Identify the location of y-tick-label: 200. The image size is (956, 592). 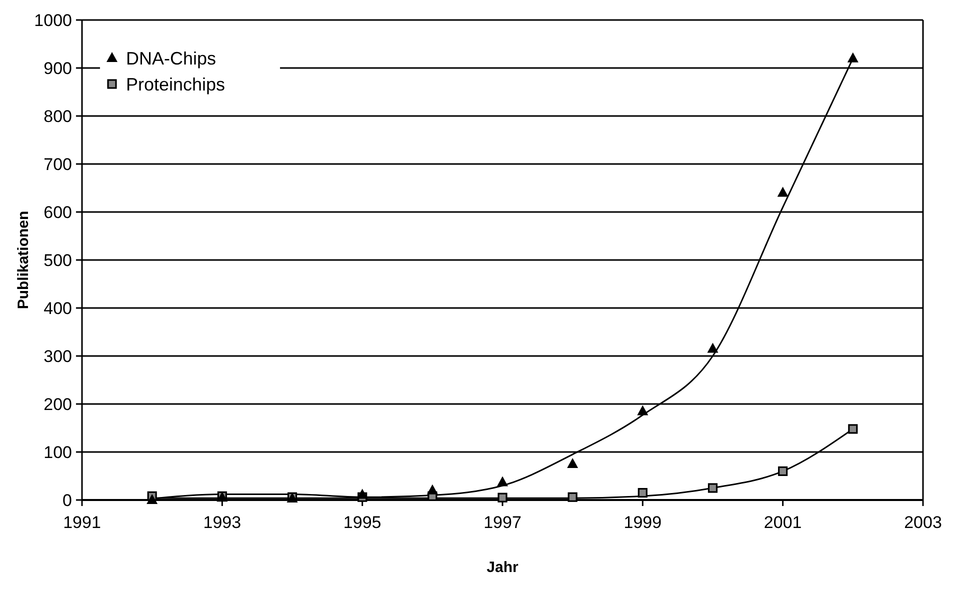
(58, 404).